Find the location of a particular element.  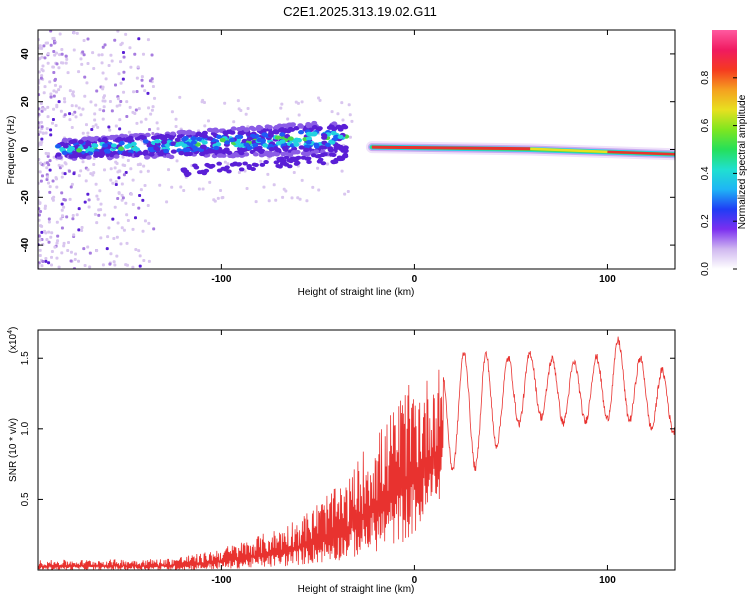

spectrogram-ytick-label: 20 is located at coordinates (25, 102).